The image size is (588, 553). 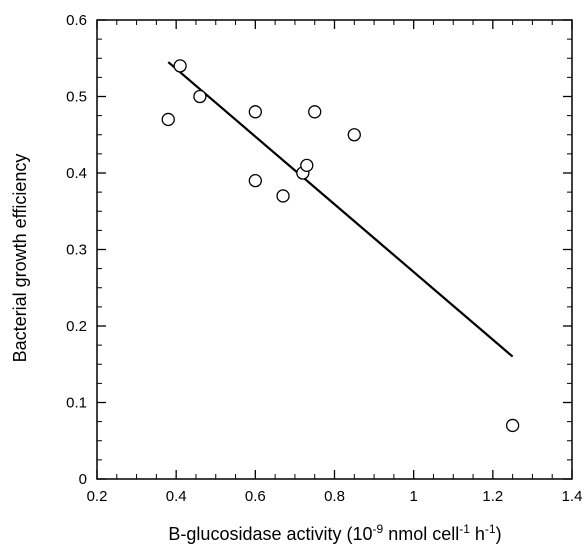 What do you see at coordinates (499, 534) in the screenshot?
I see `x-axis-title-suffix: )` at bounding box center [499, 534].